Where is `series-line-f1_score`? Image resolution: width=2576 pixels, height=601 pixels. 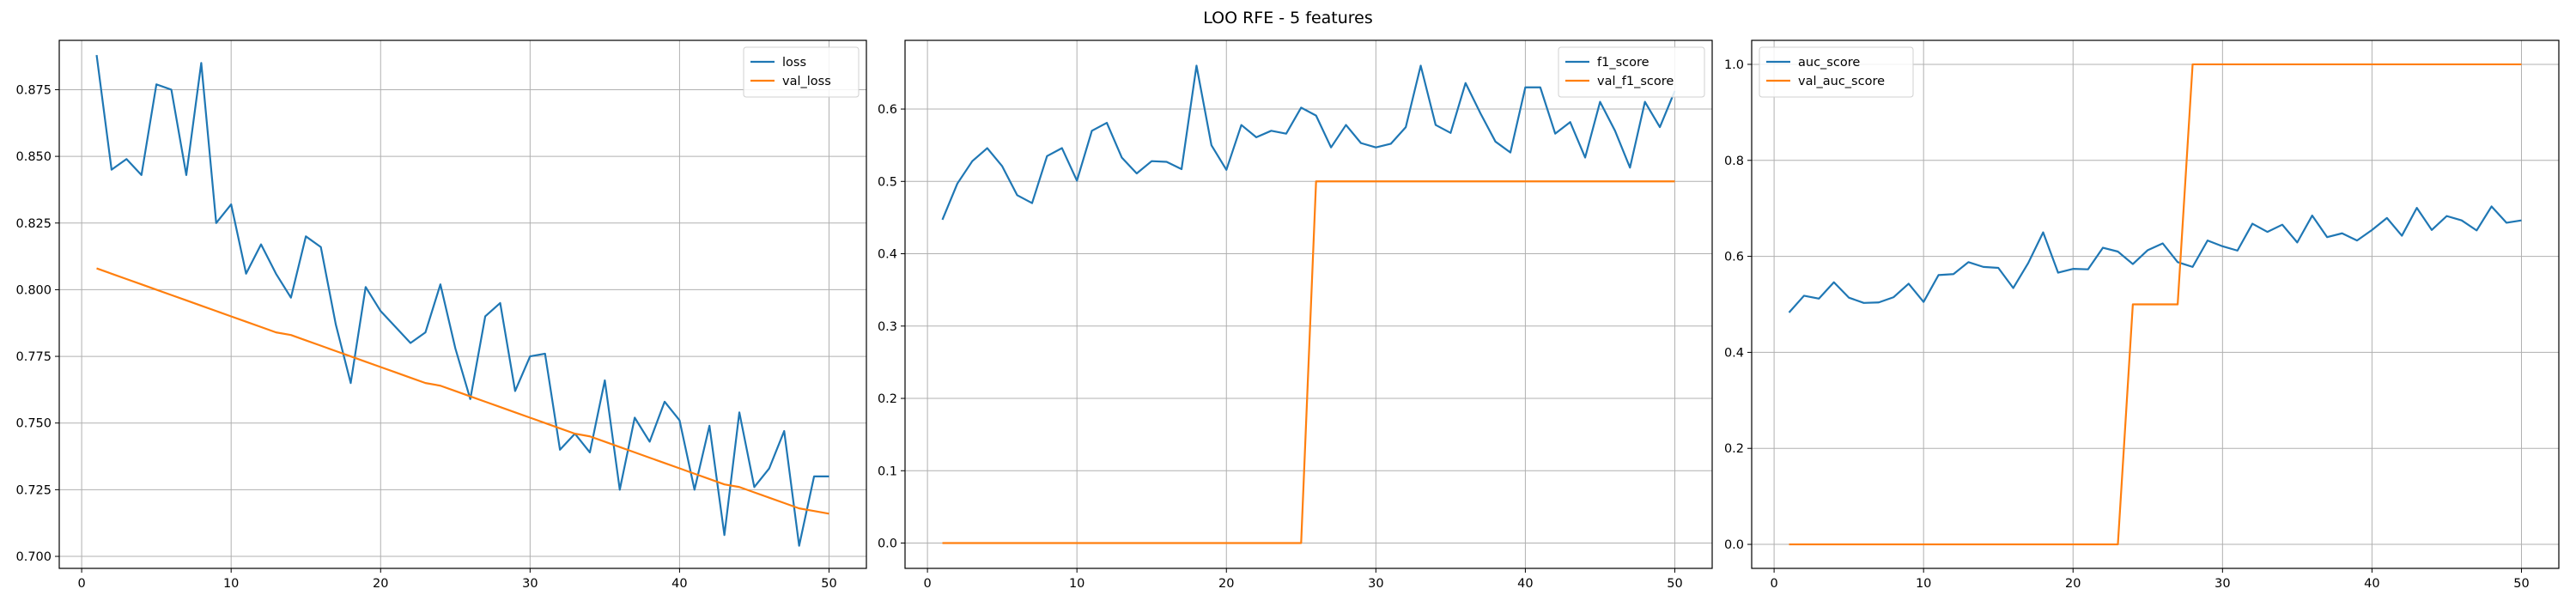 series-line-f1_score is located at coordinates (1308, 142).